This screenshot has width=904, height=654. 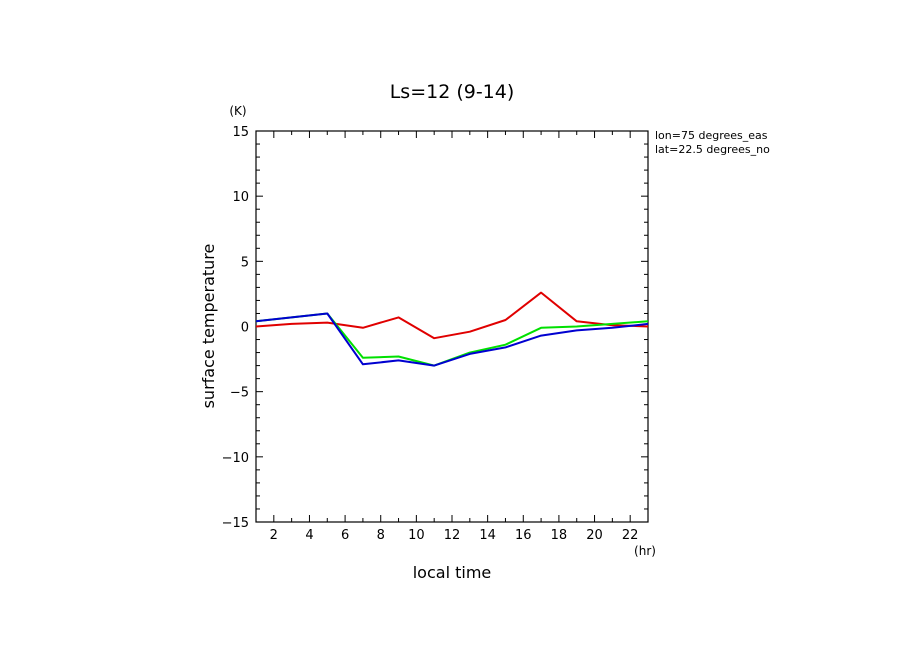 I want to click on y-unit-label: (K), so click(x=237, y=111).